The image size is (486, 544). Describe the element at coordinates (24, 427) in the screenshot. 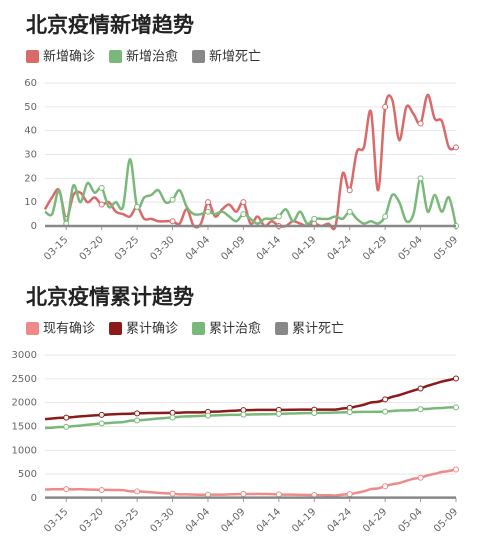

I see `y-tick-label: 1500` at that location.